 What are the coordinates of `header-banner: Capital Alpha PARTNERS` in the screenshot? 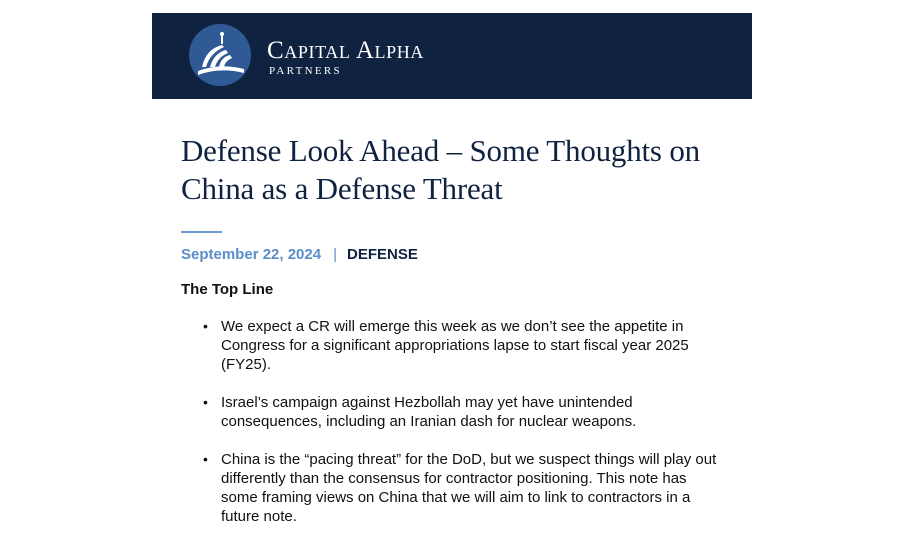 It's located at (452, 56).